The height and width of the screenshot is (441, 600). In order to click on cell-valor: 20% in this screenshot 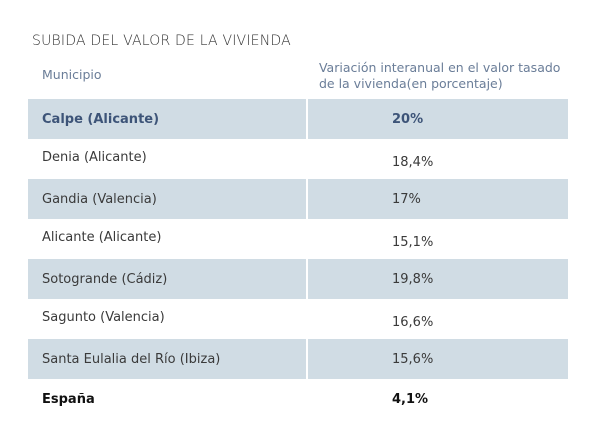, I will do `click(438, 119)`.